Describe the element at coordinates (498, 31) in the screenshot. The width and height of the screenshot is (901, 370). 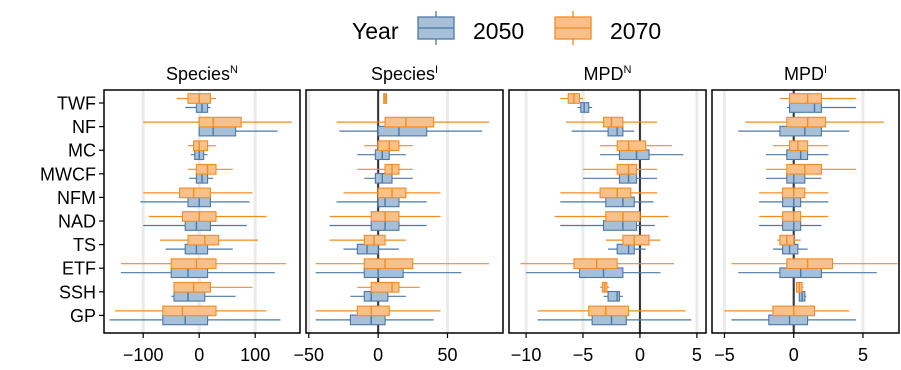
I see `legend-label-2050: 2050` at that location.